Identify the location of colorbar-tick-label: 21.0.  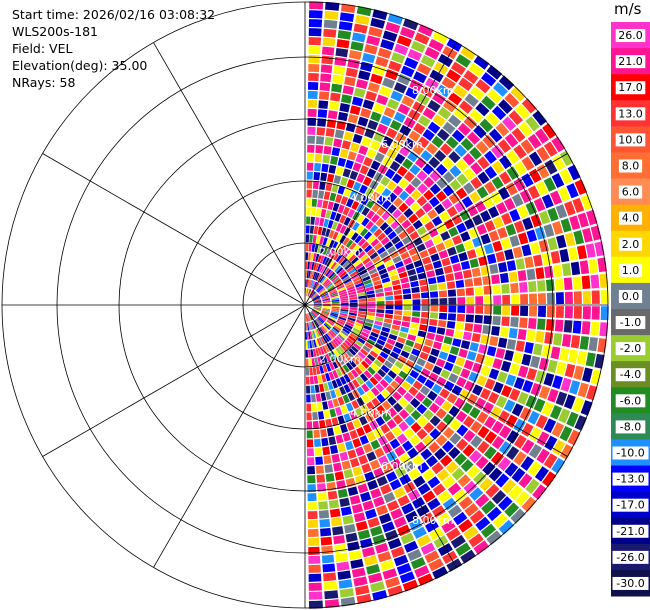
(630, 61).